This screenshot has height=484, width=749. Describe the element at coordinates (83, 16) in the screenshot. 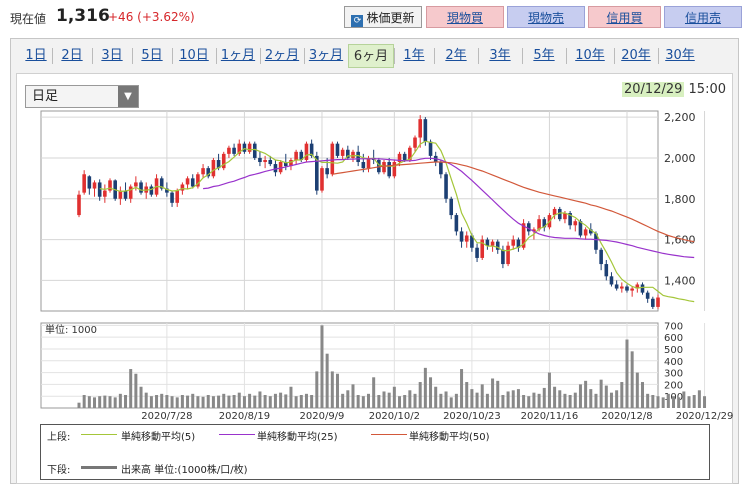

I see `price-value: 1,316` at that location.